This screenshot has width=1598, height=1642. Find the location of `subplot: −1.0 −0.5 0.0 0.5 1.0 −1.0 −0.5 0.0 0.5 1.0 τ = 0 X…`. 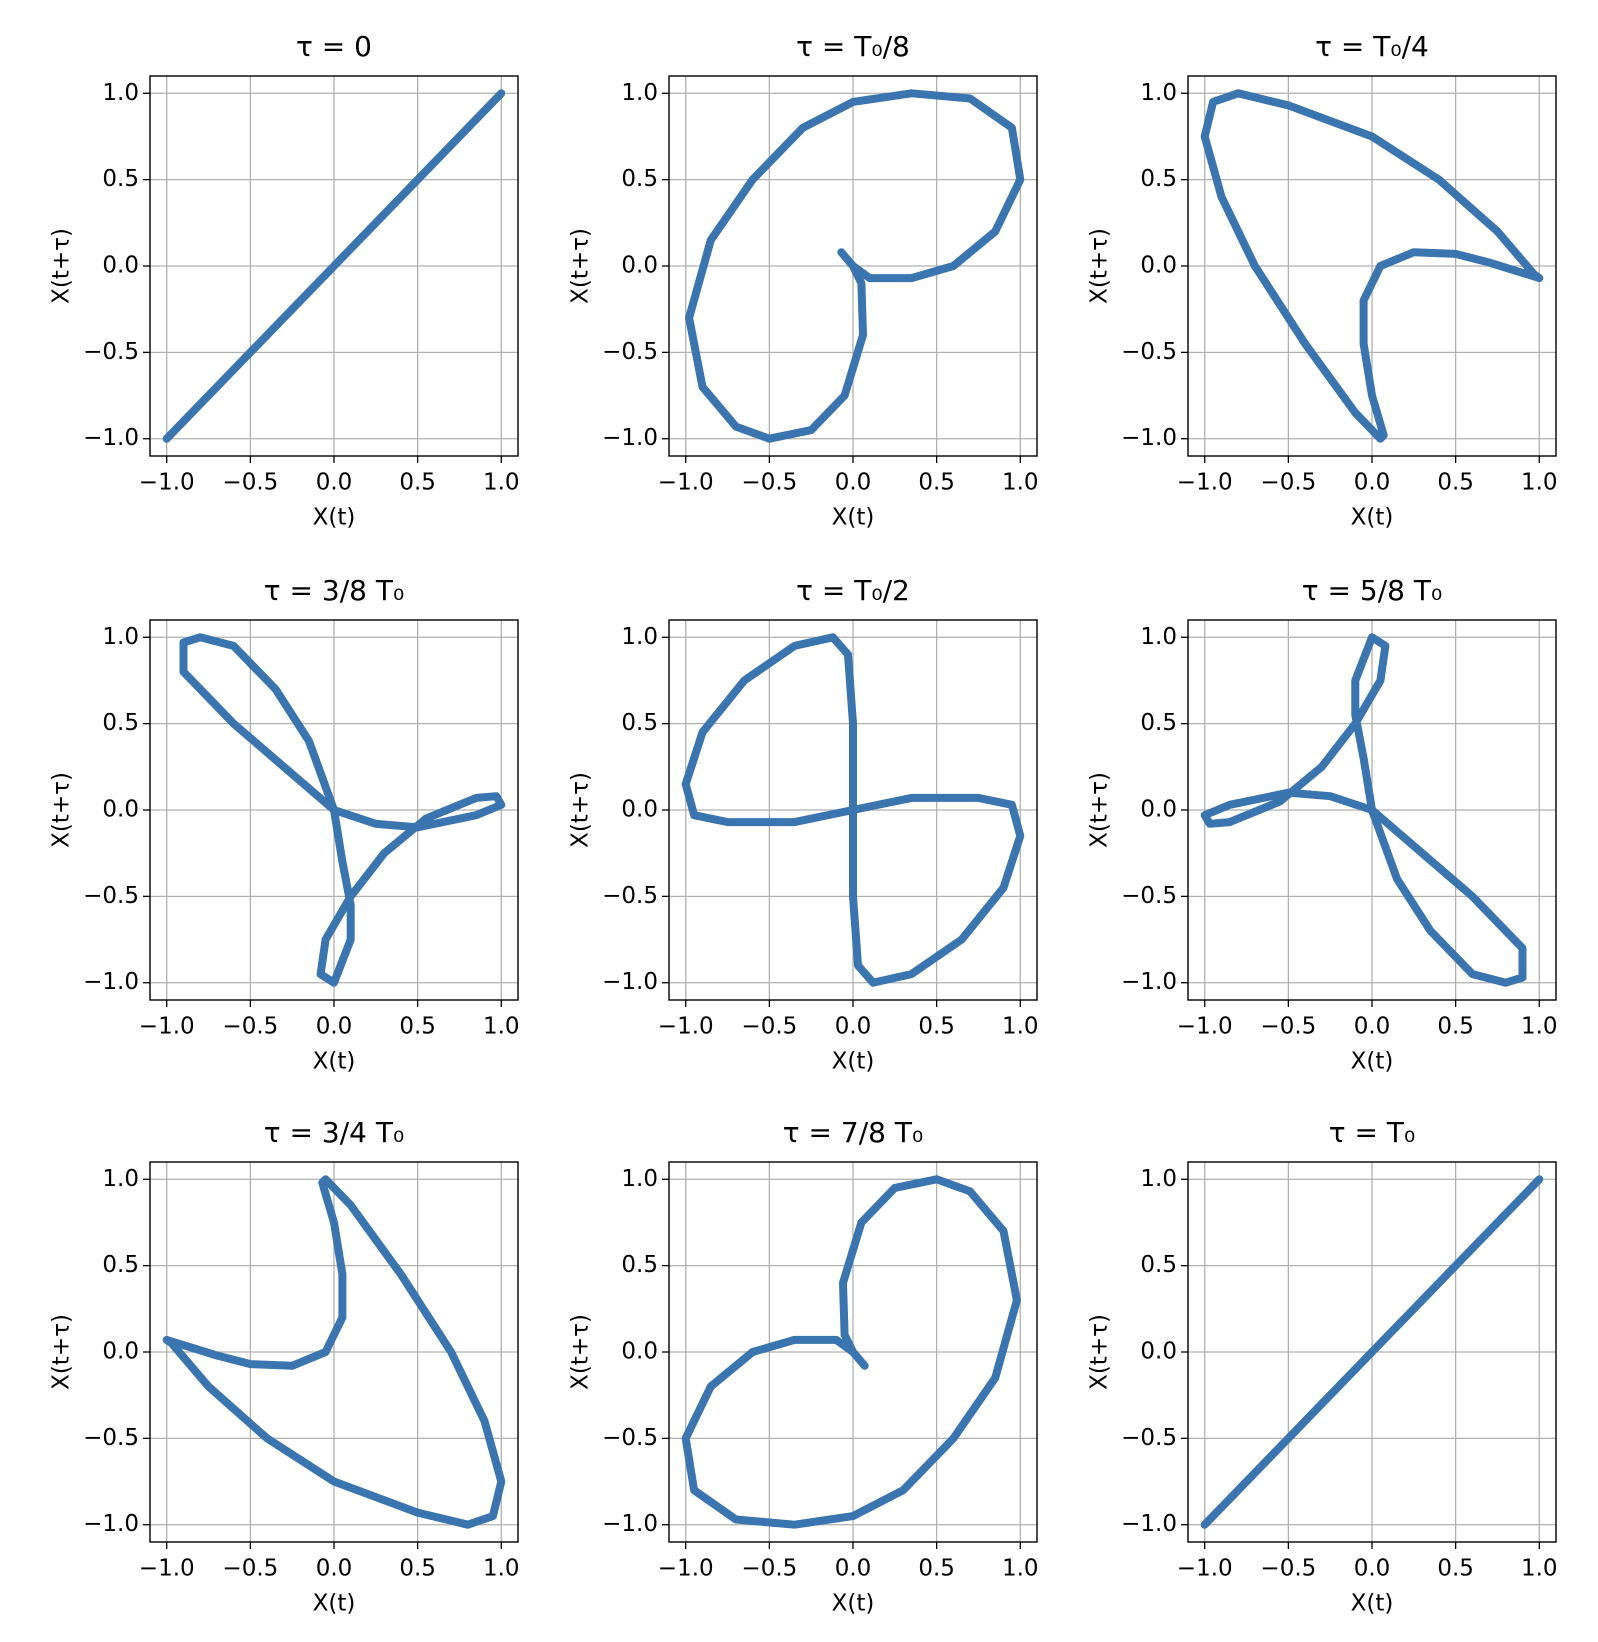

subplot: −1.0 −0.5 0.0 0.5 1.0 −1.0 −0.5 0.0 0.5 1.0 τ = 0 X… is located at coordinates (284, 280).